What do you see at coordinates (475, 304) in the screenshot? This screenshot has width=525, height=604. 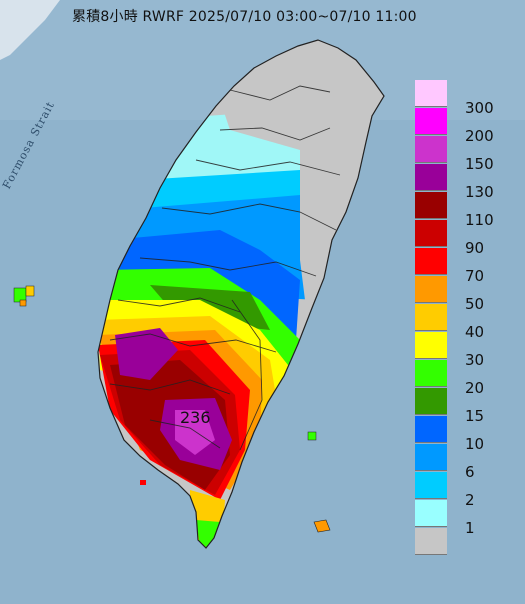 I see `legend-label: 50` at bounding box center [475, 304].